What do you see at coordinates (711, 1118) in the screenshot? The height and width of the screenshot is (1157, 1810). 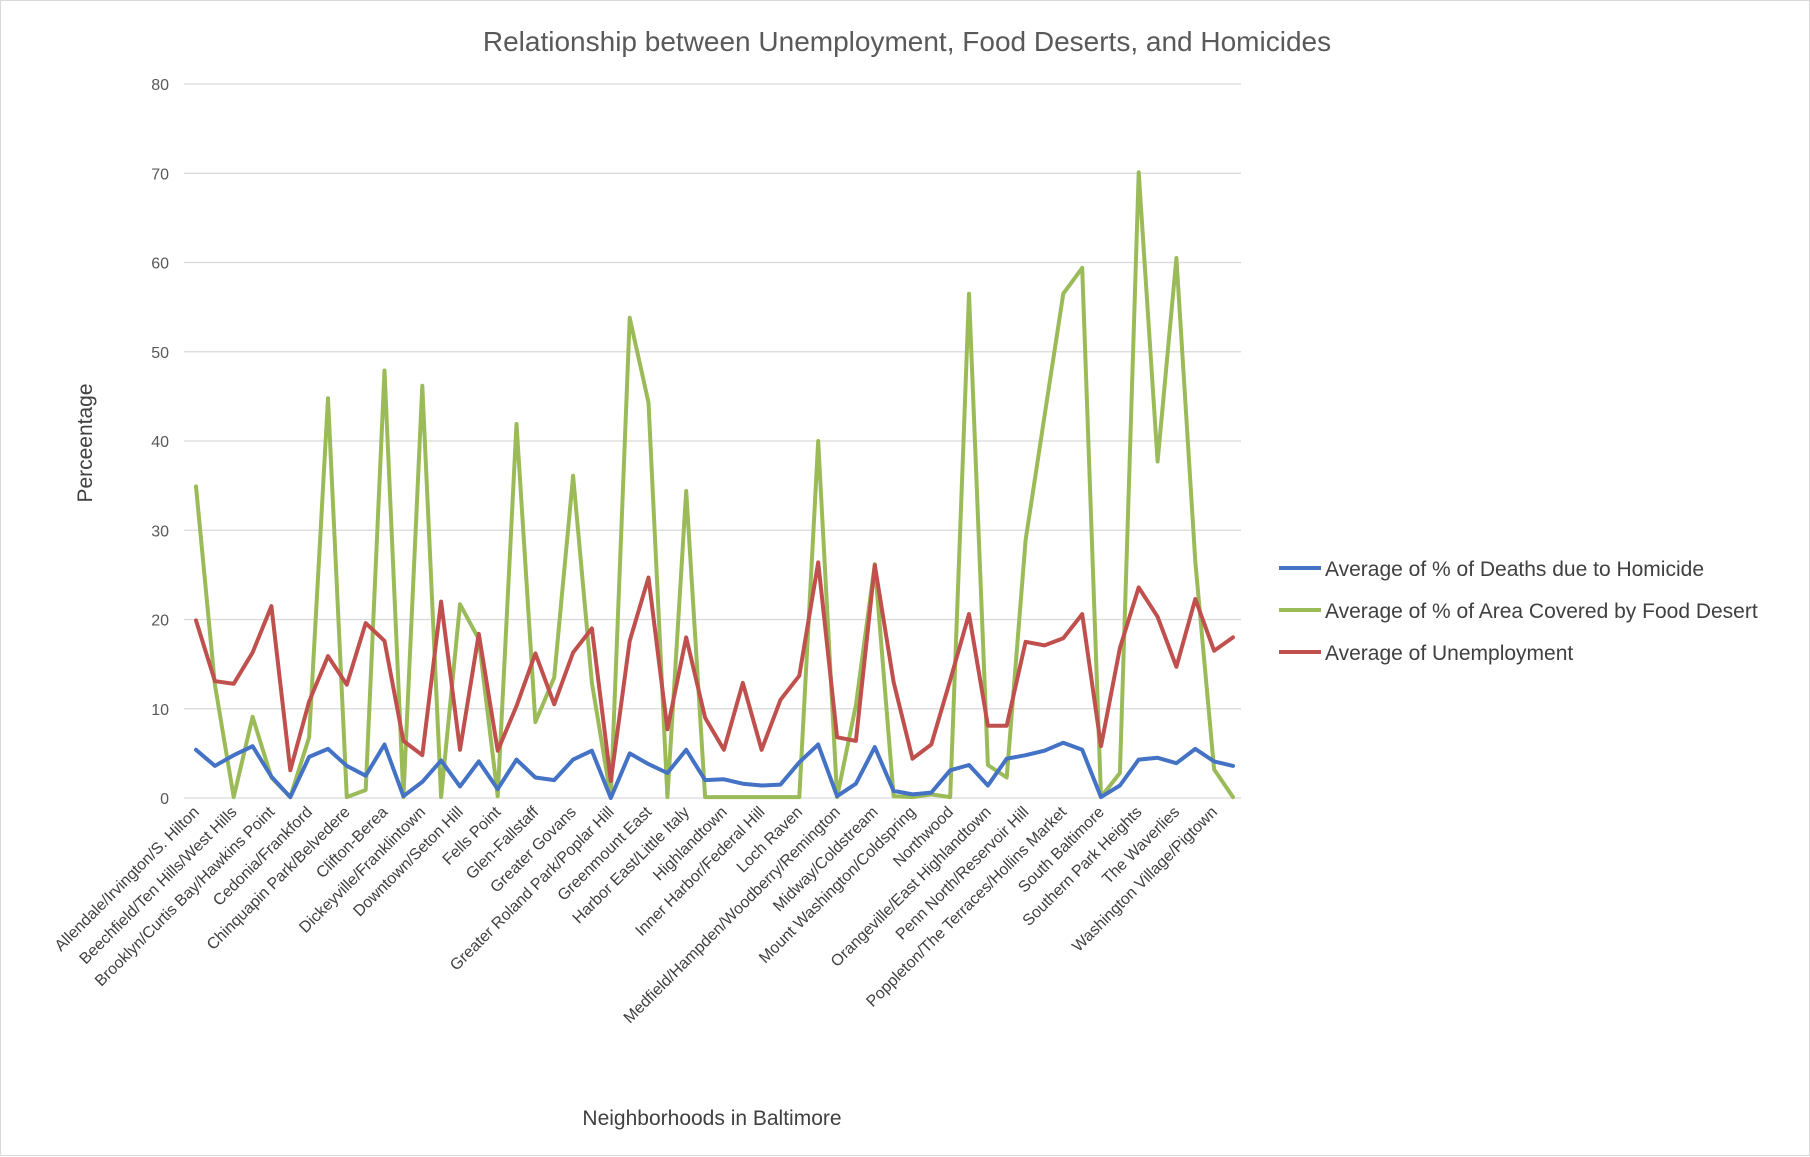 I see `x-axis-title: Neighborhoods in Baltimore` at bounding box center [711, 1118].